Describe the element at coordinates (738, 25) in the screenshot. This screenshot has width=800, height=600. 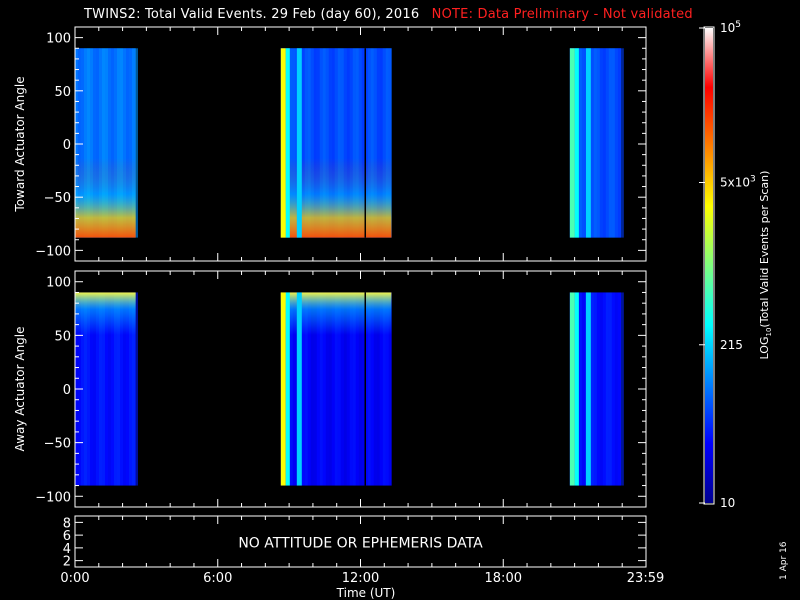
I see `colorbar-tick-exponent: 5` at that location.